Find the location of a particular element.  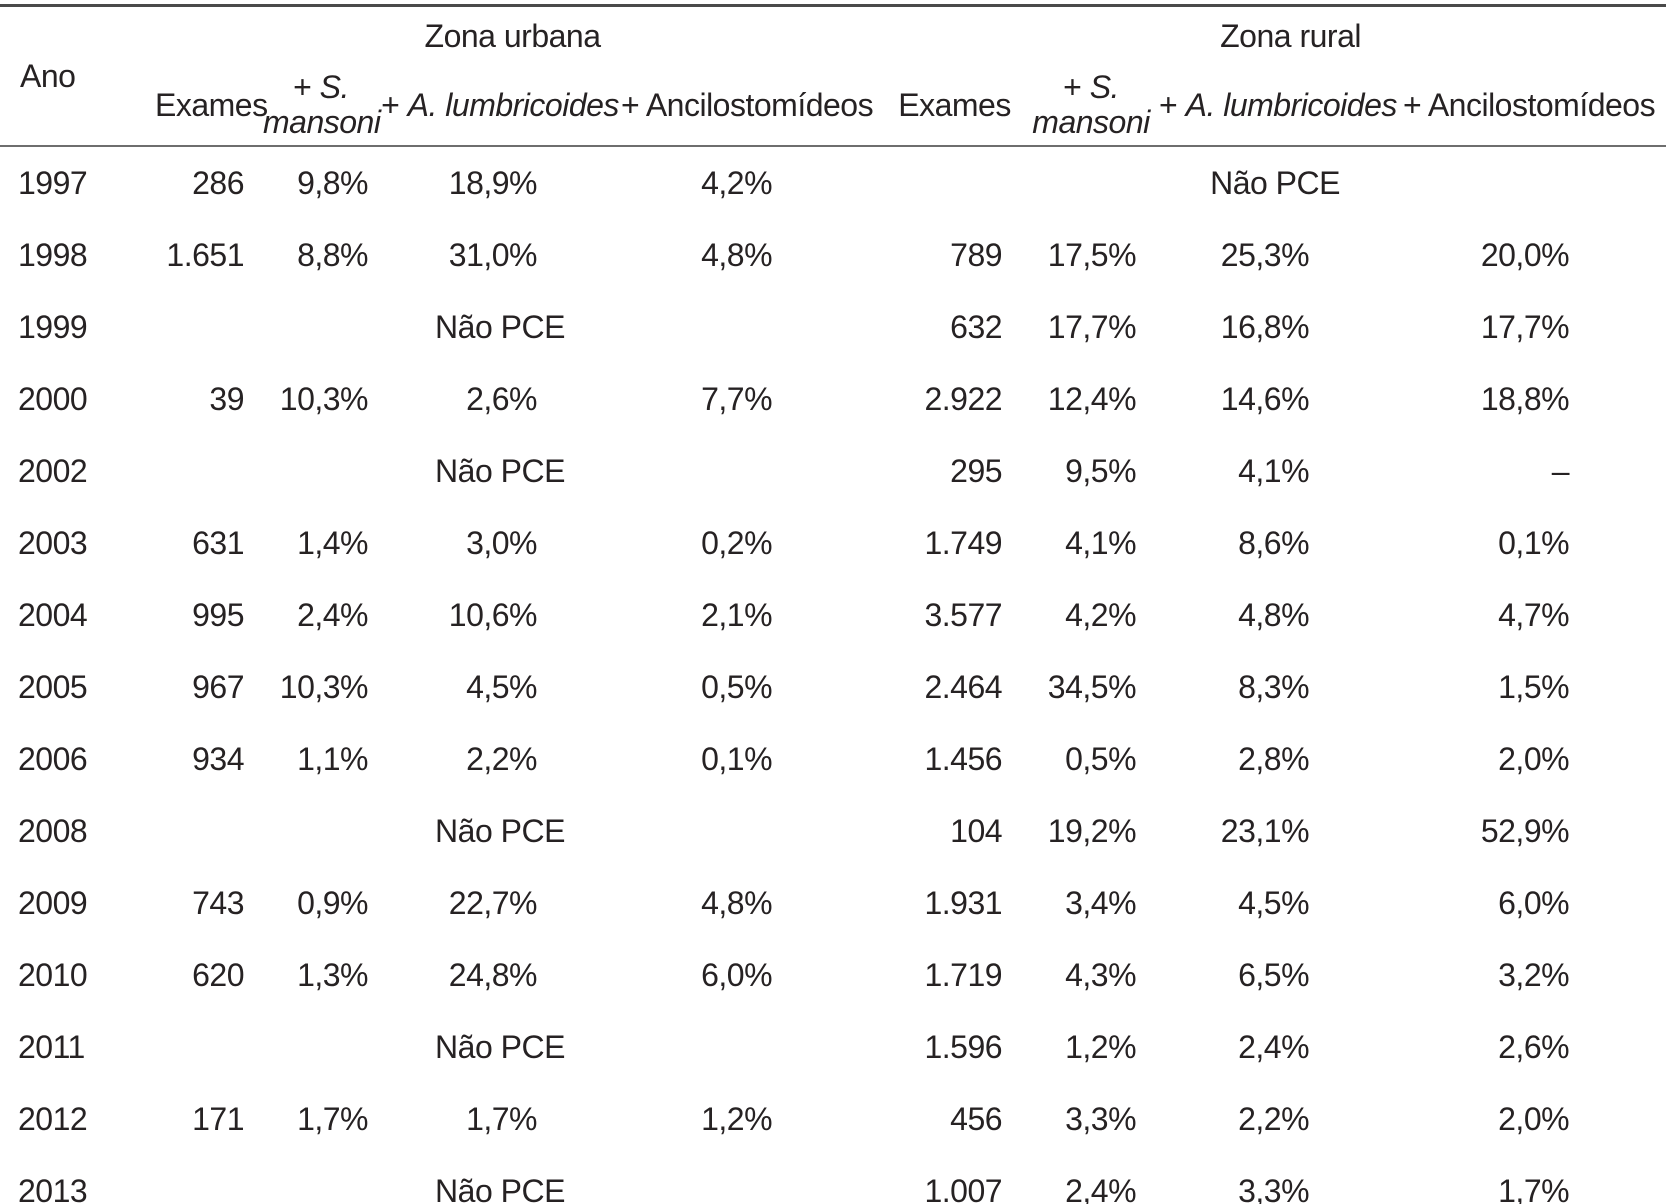

rural-lumbricoides-cell: 3,3% is located at coordinates (1274, 1188).